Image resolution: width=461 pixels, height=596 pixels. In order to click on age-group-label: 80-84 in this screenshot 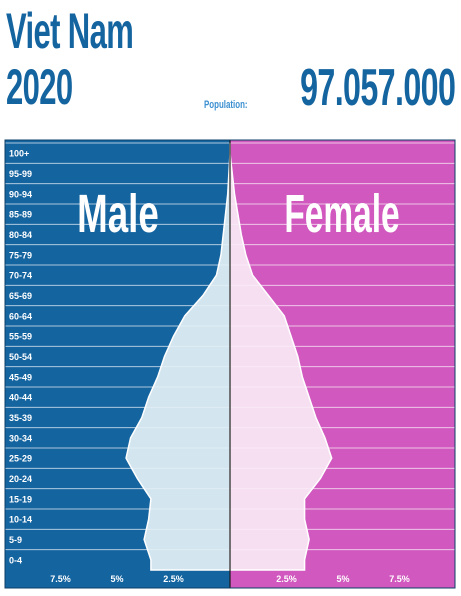, I will do `click(20, 235)`.